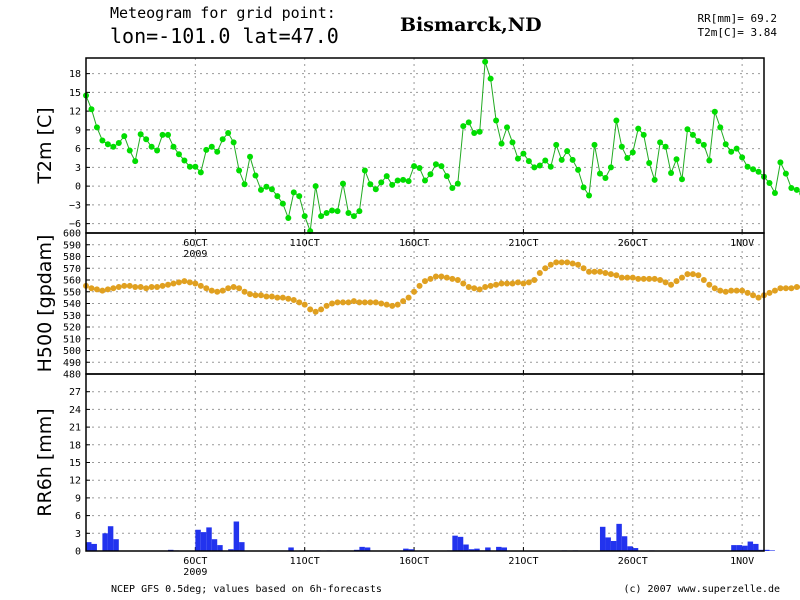  Describe the element at coordinates (223, 13) in the screenshot. I see `chart-title-line1: Meteogram for grid point:` at that location.